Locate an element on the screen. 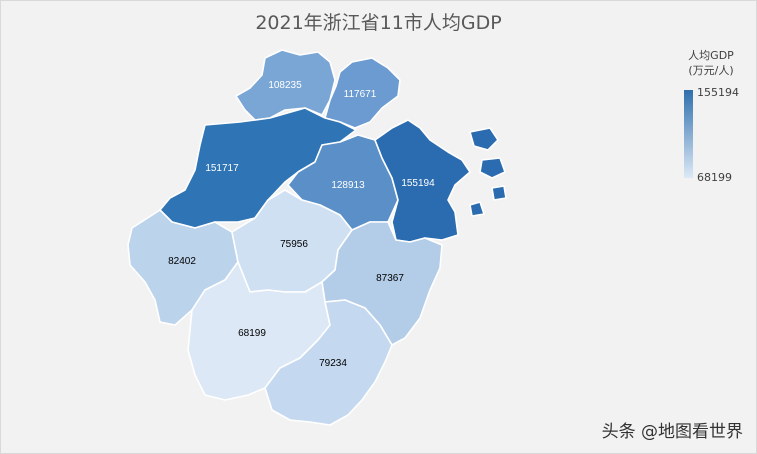  region-5-value: 82402 is located at coordinates (182, 261).